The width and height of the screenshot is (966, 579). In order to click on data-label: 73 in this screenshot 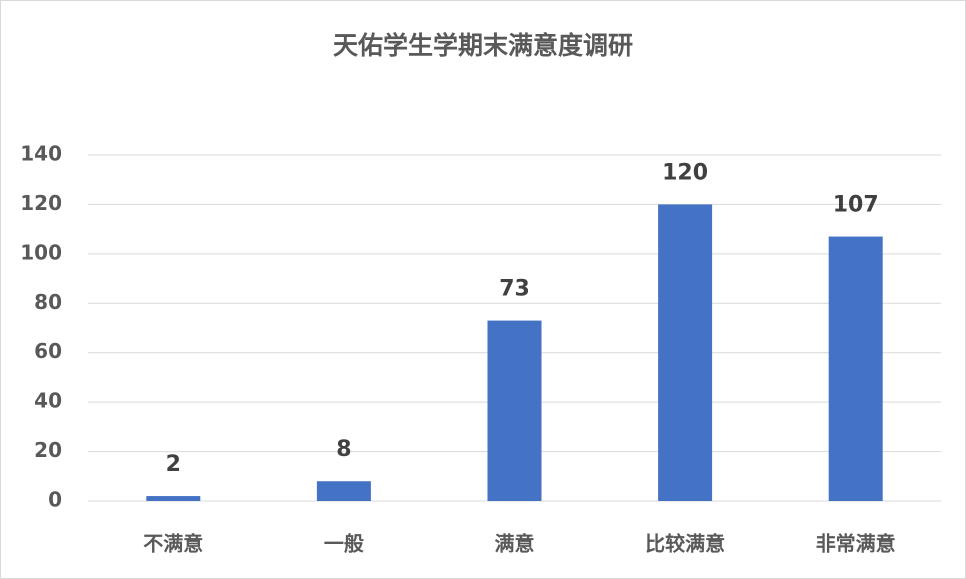, I will do `click(514, 289)`.